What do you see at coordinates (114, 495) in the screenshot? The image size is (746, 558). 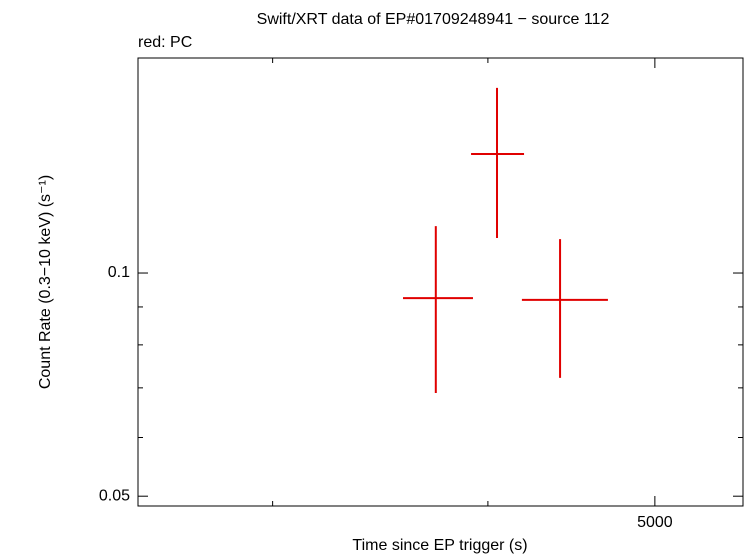 I see `y-tick-label: 0.05` at bounding box center [114, 495].